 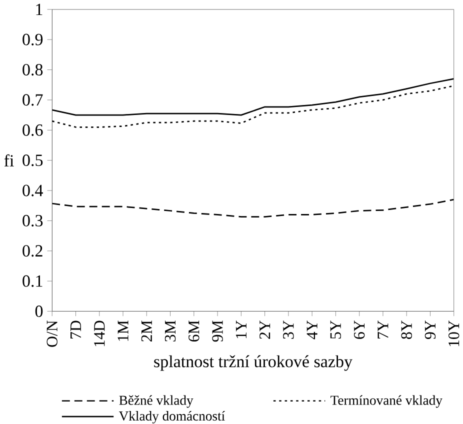 What do you see at coordinates (146, 331) in the screenshot?
I see `x-tick-label: 2M` at bounding box center [146, 331].